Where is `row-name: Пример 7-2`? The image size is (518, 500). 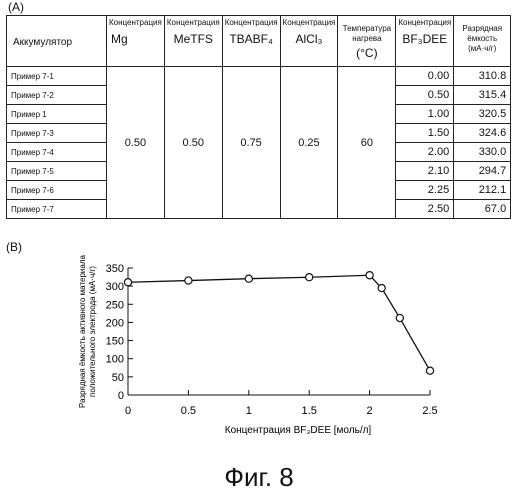 row-name: Пример 7-2 is located at coordinates (57, 95).